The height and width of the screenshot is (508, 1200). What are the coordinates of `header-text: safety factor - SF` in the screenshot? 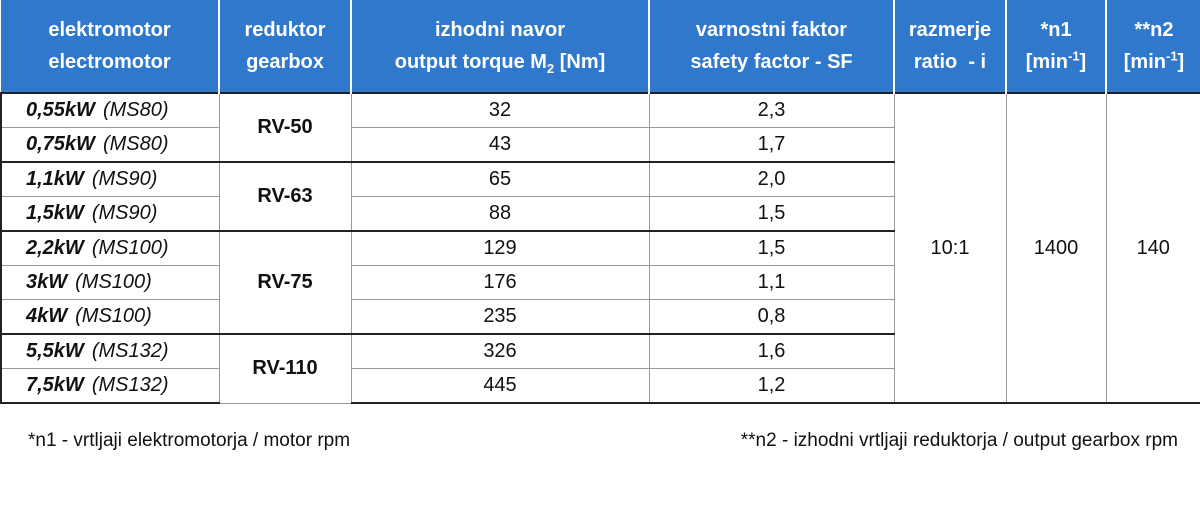 It's located at (771, 62).